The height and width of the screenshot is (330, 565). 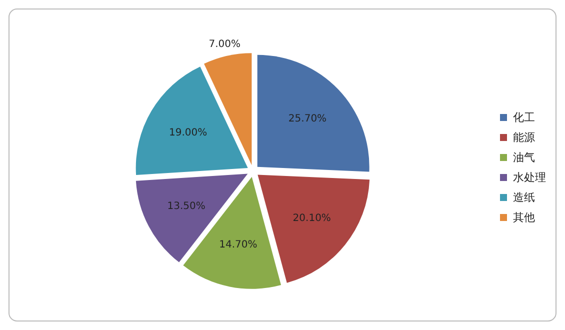 What do you see at coordinates (186, 206) in the screenshot?
I see `data-label: 13.50%` at bounding box center [186, 206].